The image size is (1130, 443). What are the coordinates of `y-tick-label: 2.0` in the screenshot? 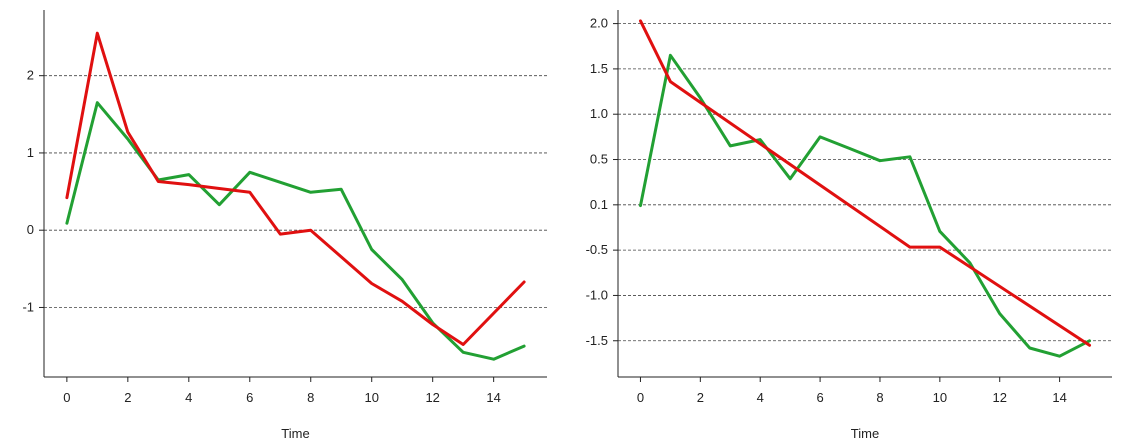 It's located at (599, 23).